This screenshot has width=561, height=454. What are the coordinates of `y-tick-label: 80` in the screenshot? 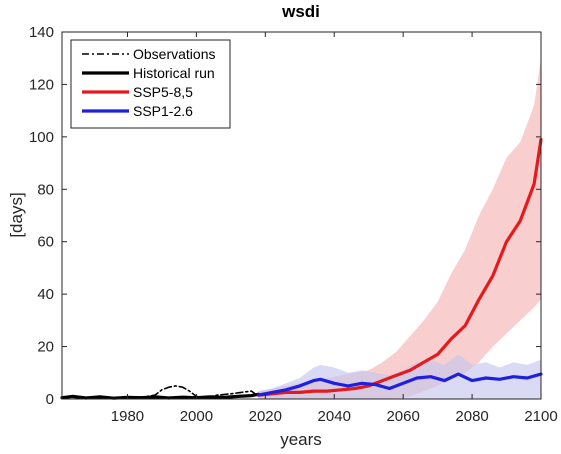 It's located at (45, 189).